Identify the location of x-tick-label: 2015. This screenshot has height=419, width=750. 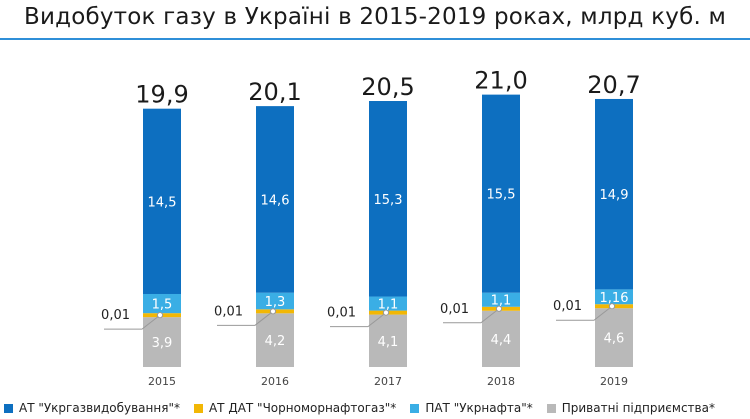
(162, 381).